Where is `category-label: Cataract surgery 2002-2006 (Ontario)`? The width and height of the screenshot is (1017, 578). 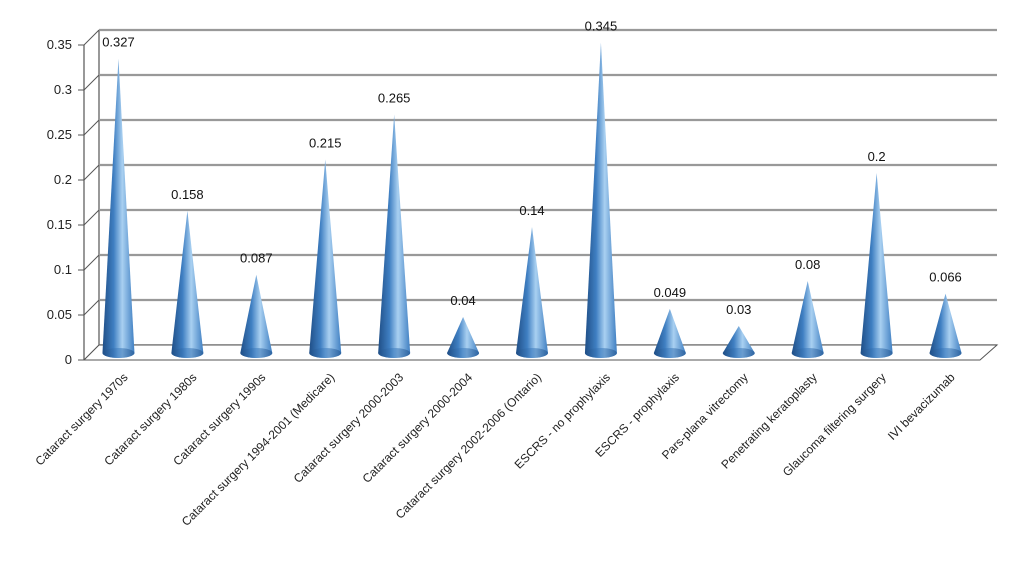 category-label: Cataract surgery 2002-2006 (Ontario) is located at coordinates (468, 445).